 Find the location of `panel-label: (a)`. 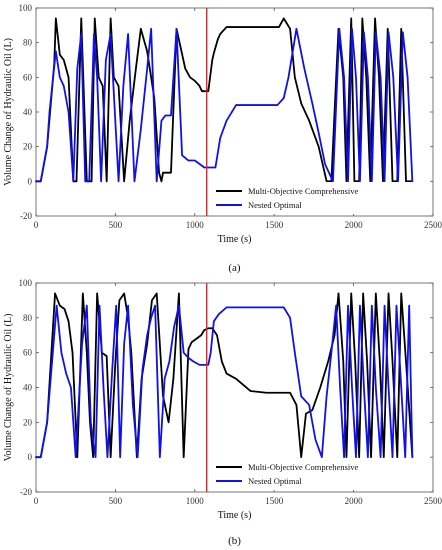

panel-label: (a) is located at coordinates (234, 268).